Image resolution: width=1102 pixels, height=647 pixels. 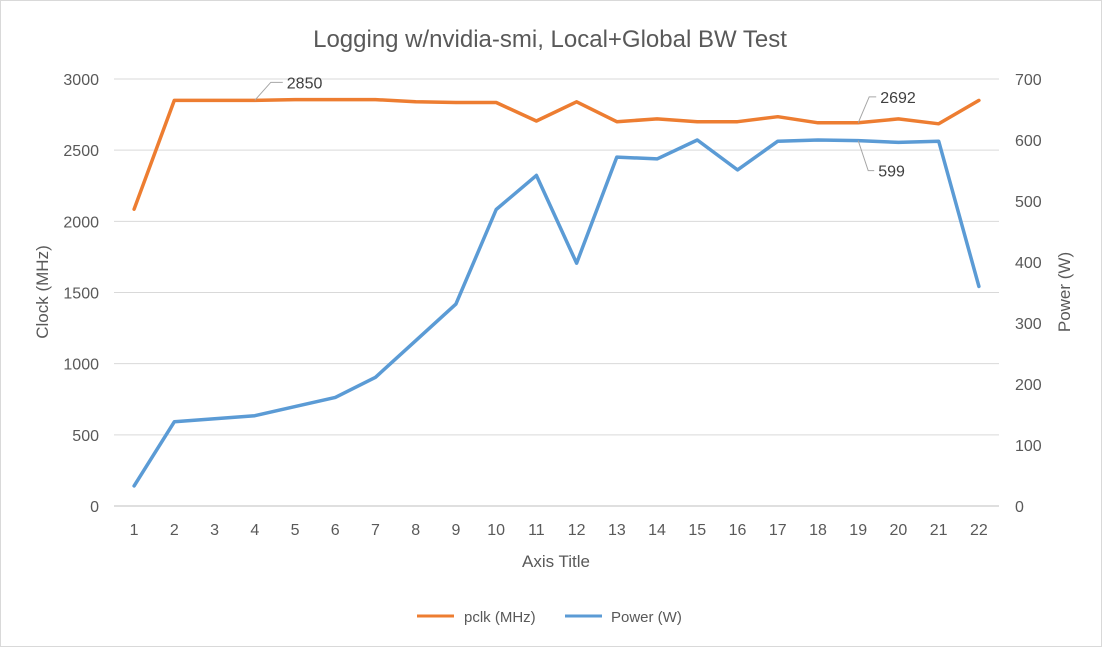 I want to click on right-tick-label: 300, so click(x=1028, y=324).